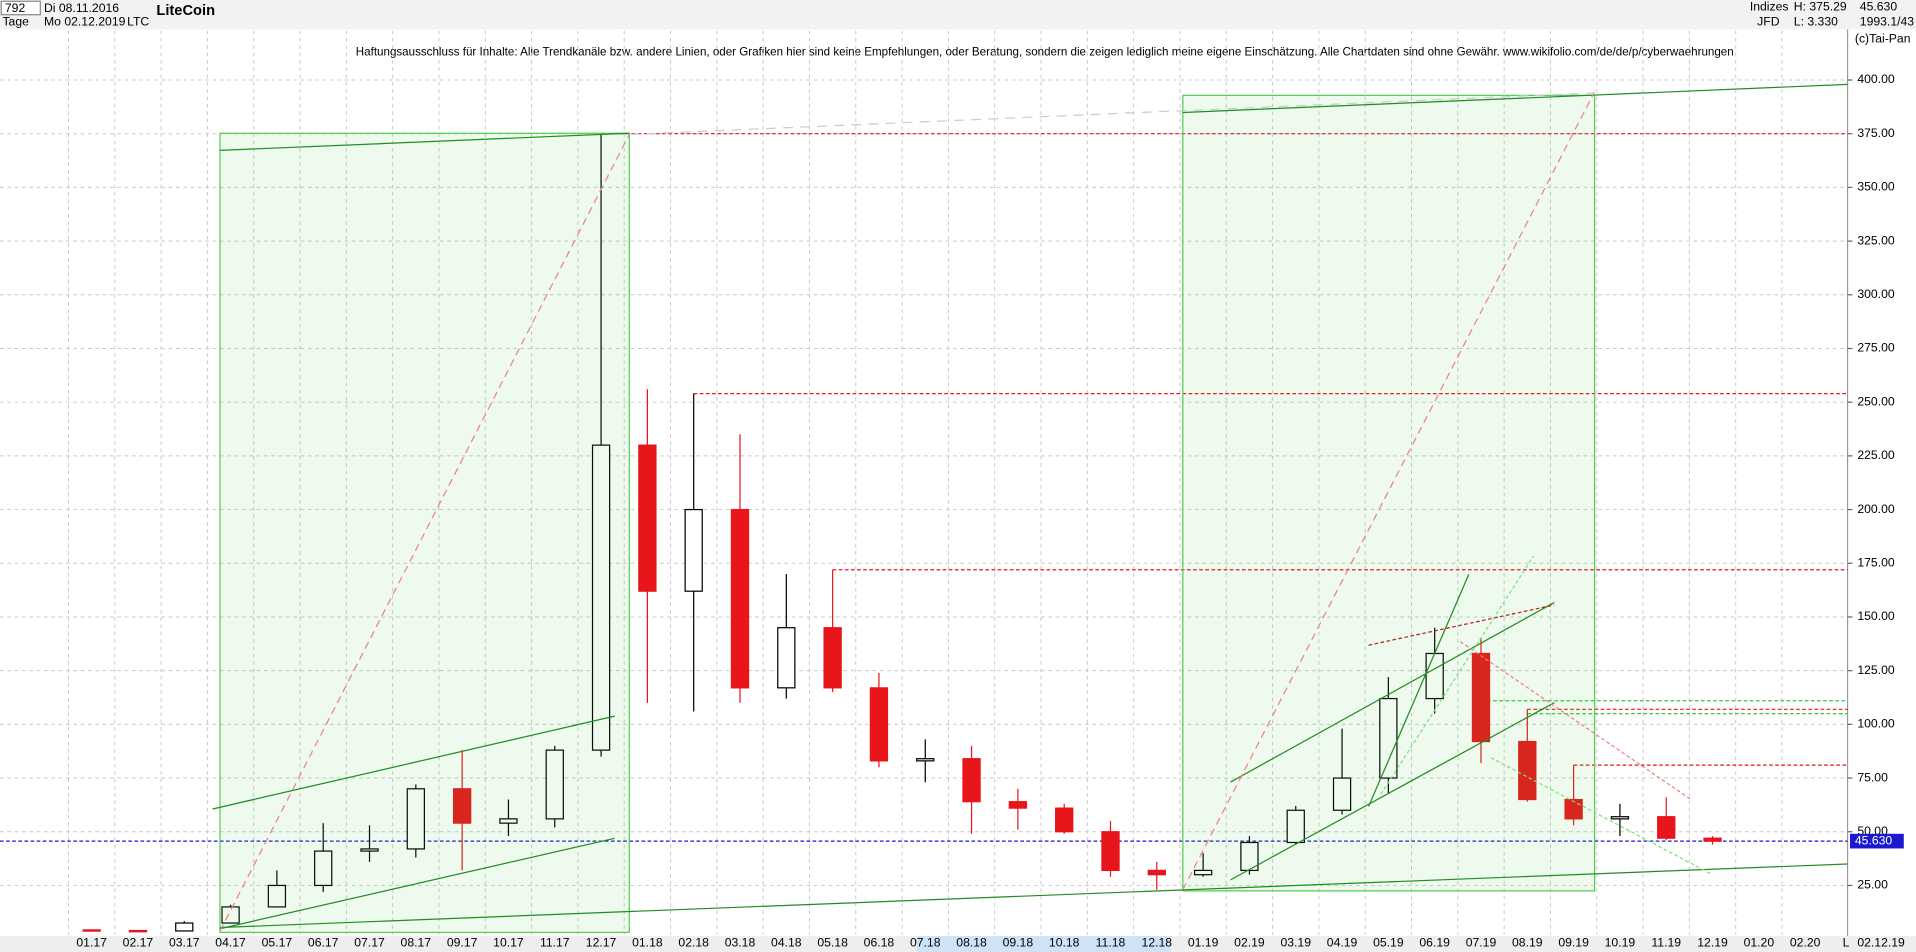 The height and width of the screenshot is (952, 1916). What do you see at coordinates (1876, 670) in the screenshot?
I see `y-tick-label: 125.00` at bounding box center [1876, 670].